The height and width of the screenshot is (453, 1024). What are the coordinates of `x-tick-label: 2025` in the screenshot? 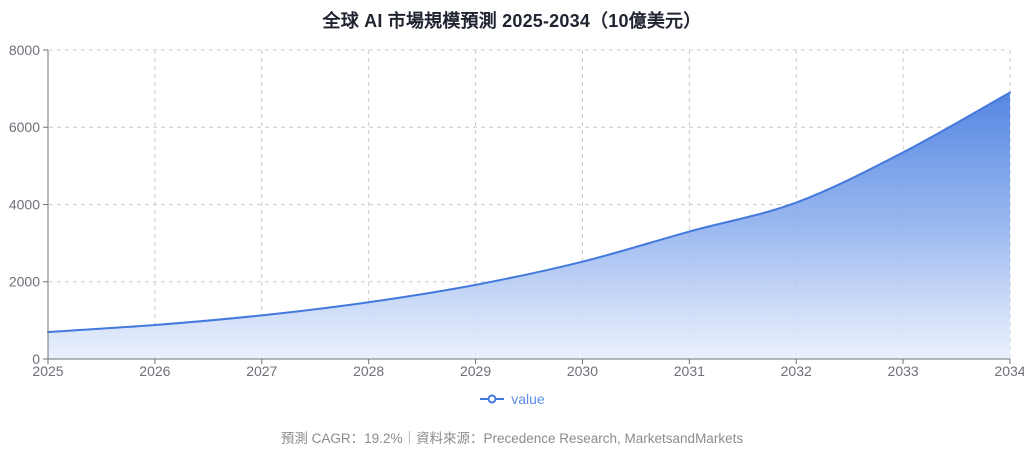 It's located at (47, 371).